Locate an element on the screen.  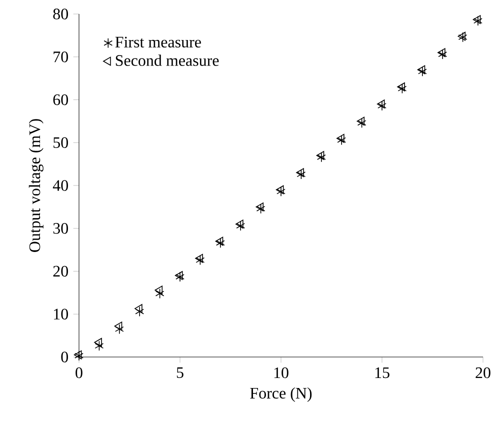
legend-label: First measure is located at coordinates (158, 42).